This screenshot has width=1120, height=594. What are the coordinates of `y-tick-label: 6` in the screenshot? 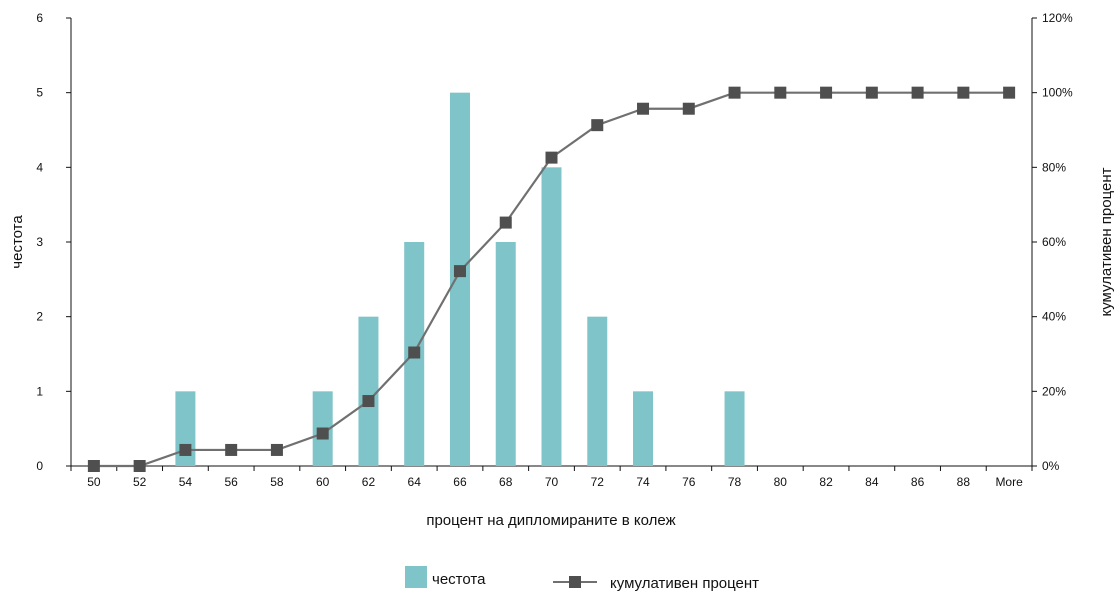 It's located at (39, 18).